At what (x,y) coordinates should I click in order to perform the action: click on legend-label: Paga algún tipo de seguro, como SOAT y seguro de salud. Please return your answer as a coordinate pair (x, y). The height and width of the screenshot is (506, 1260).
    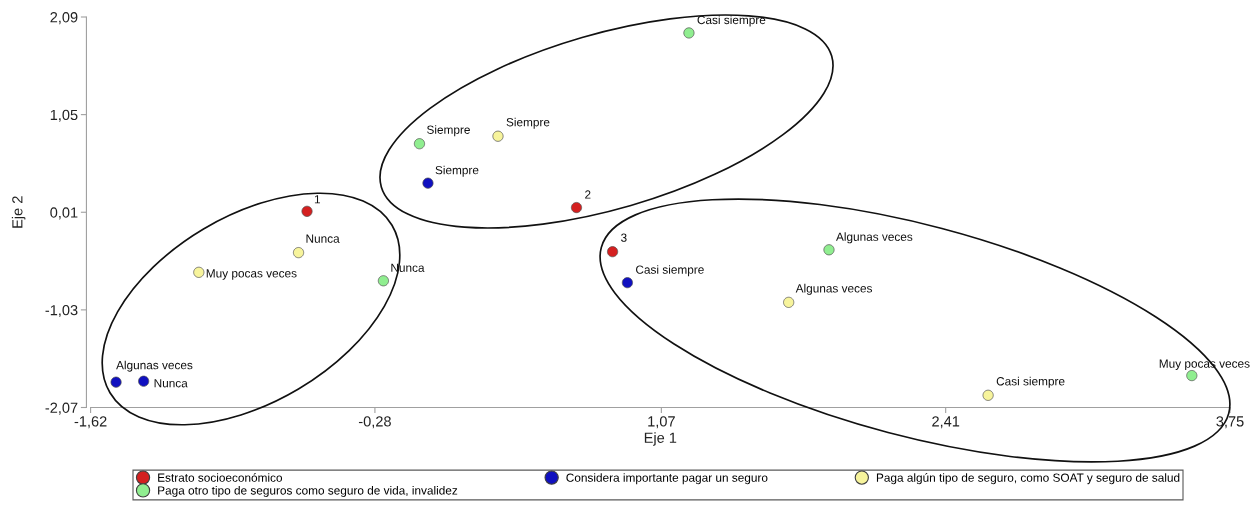
    Looking at the image, I should click on (1028, 479).